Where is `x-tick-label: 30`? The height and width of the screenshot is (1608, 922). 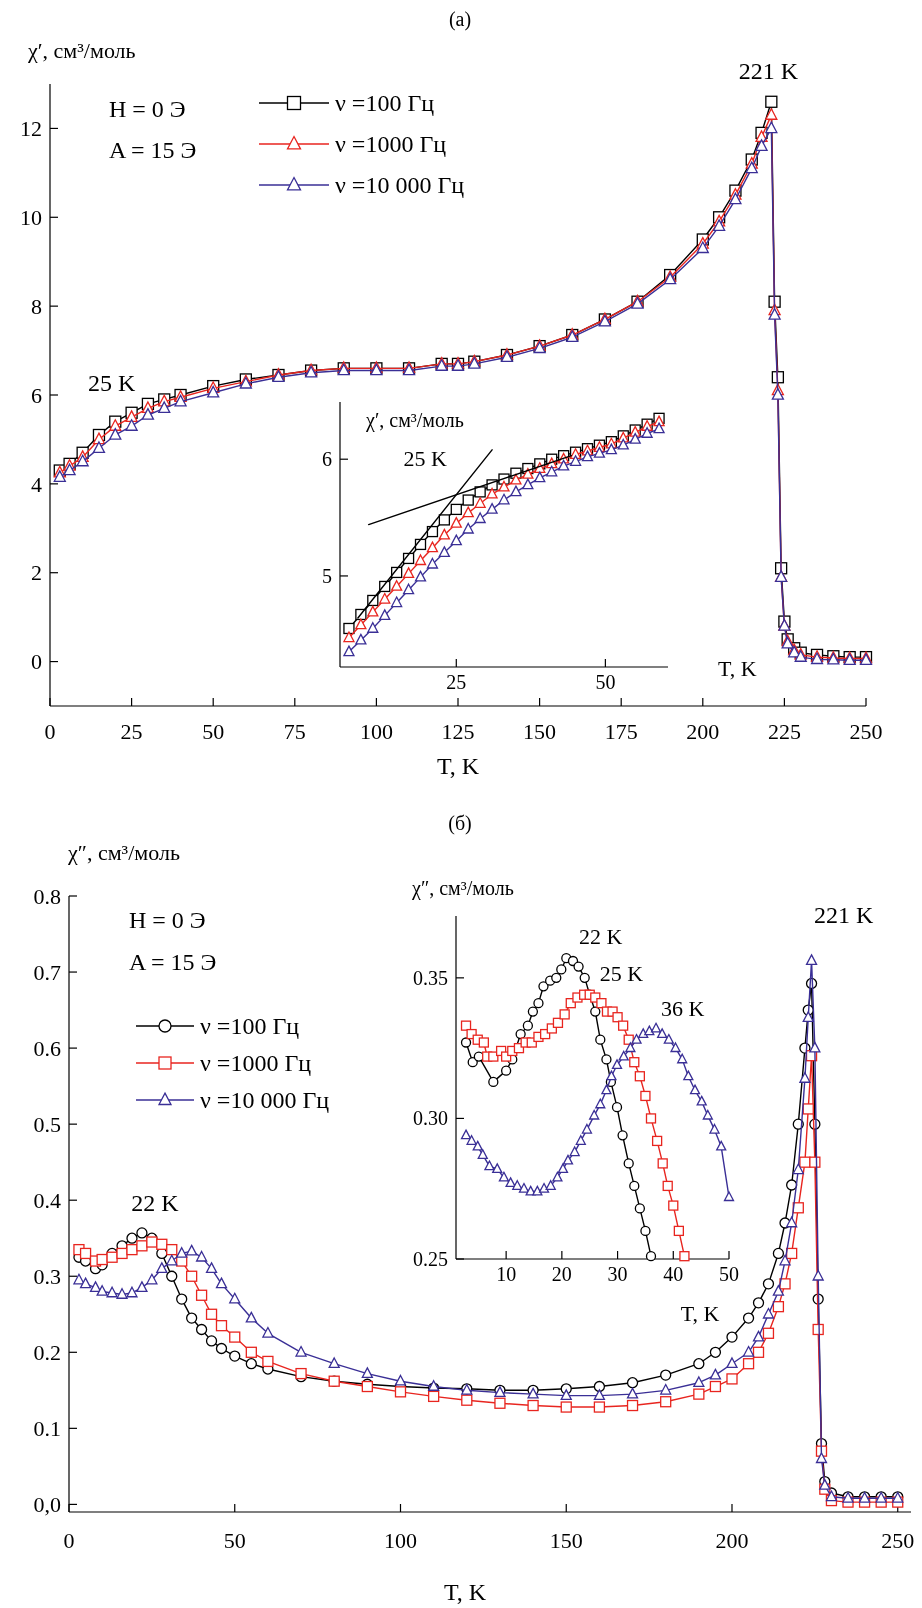 x-tick-label: 30 is located at coordinates (617, 1274).